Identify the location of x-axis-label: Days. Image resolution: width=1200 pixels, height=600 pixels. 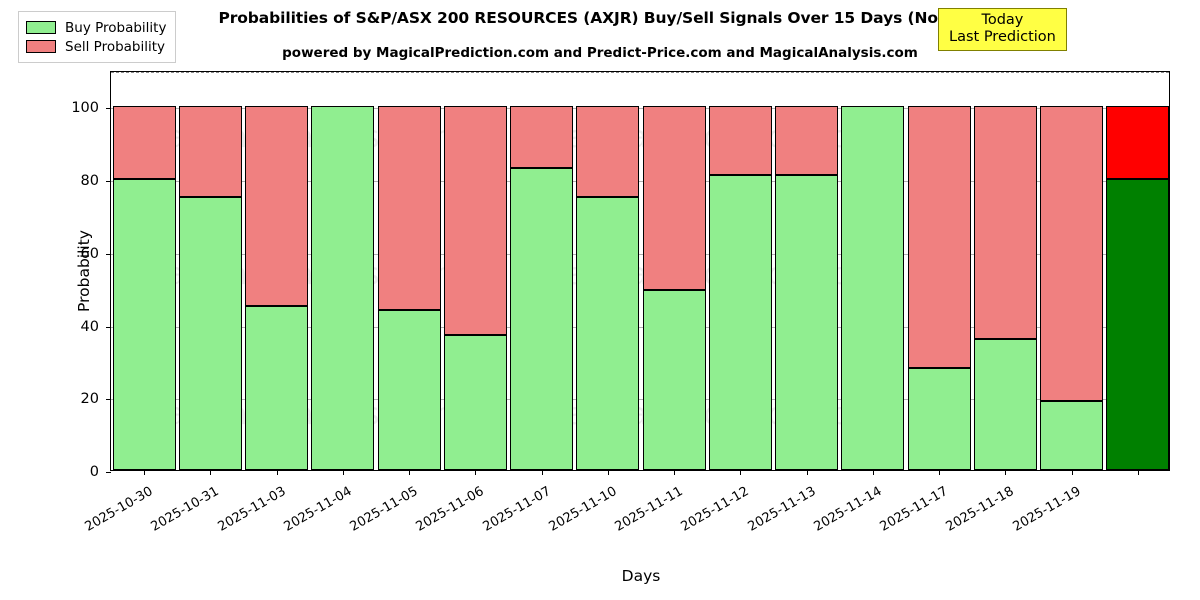
(641, 576).